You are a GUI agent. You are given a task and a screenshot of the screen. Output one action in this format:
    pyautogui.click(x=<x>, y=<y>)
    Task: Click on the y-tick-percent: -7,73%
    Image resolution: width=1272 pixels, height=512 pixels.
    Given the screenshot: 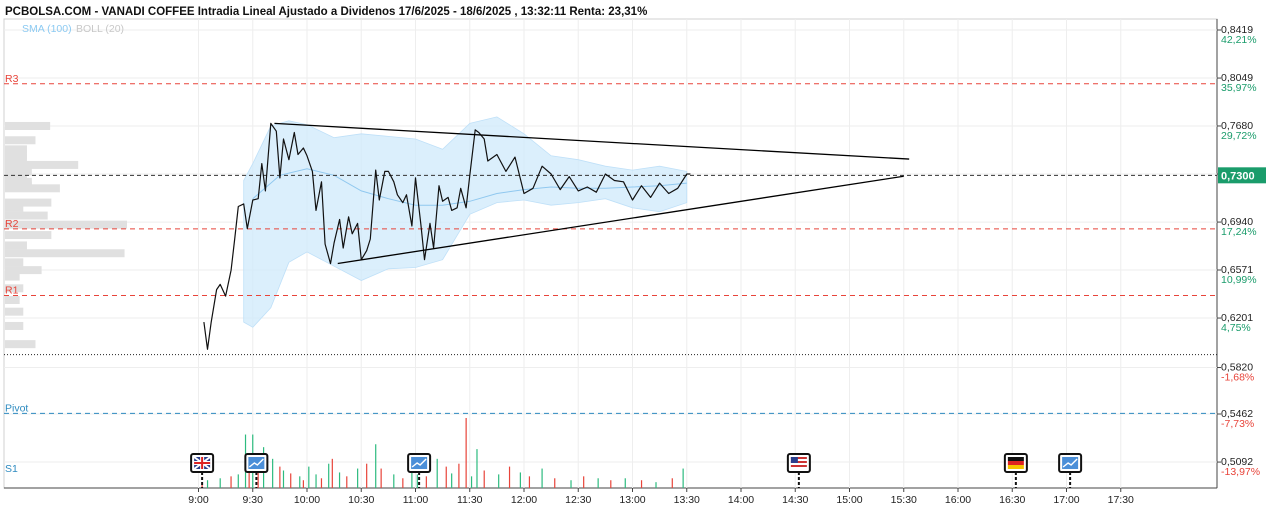 What is the action you would take?
    pyautogui.click(x=1237, y=424)
    